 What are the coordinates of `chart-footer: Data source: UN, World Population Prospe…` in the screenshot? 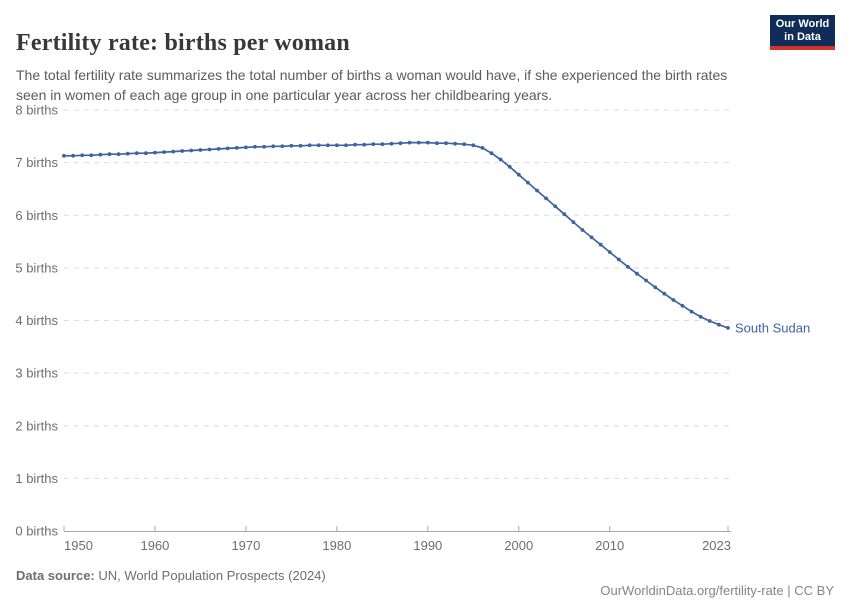 It's located at (425, 584).